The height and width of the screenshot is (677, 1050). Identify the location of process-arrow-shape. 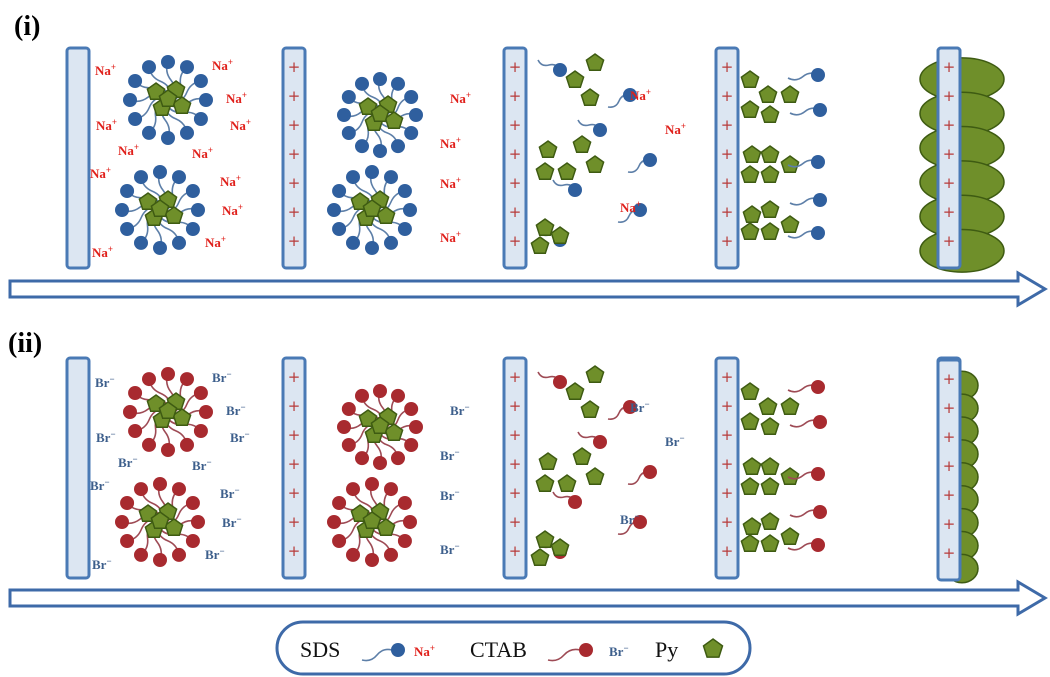
(528, 598).